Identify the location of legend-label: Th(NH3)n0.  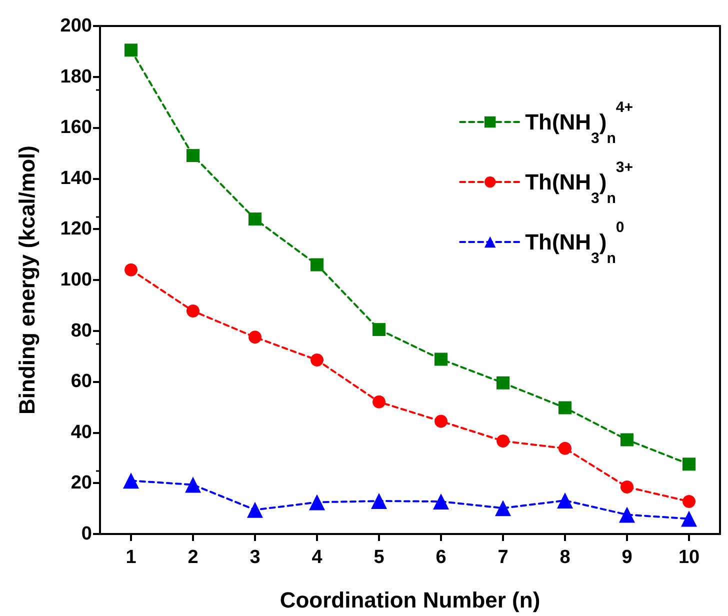
(574, 243).